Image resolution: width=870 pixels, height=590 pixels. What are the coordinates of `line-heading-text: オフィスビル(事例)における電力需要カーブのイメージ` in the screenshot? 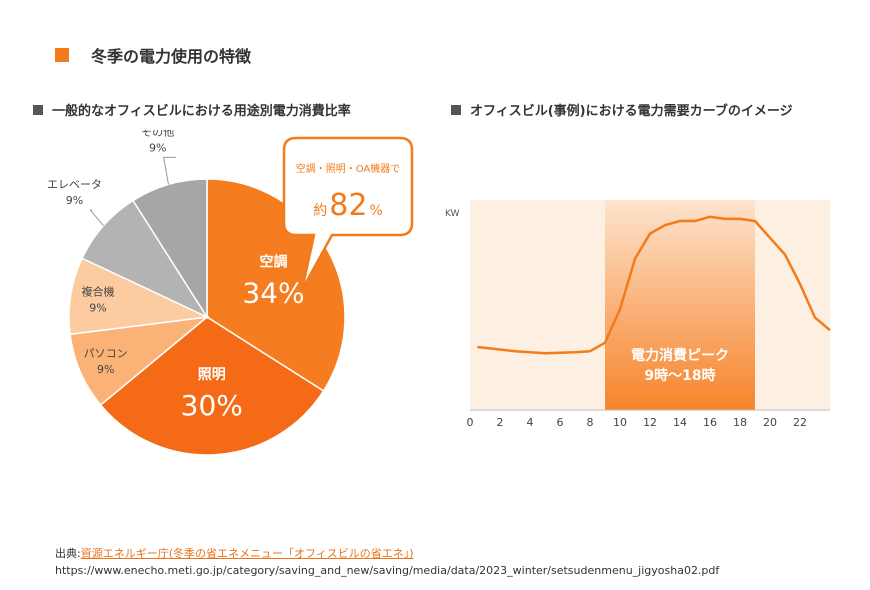 It's located at (631, 111).